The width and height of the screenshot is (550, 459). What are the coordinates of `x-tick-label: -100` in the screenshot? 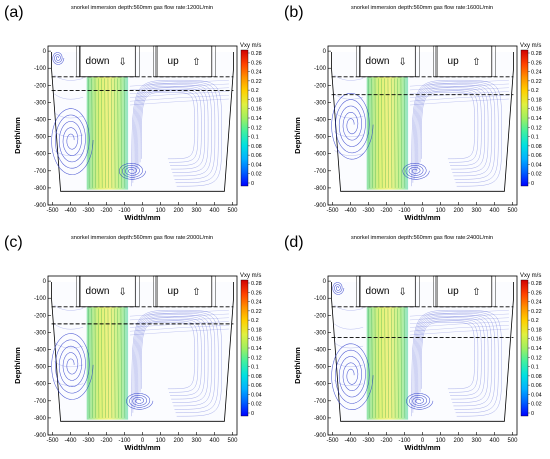 It's located at (124, 211).